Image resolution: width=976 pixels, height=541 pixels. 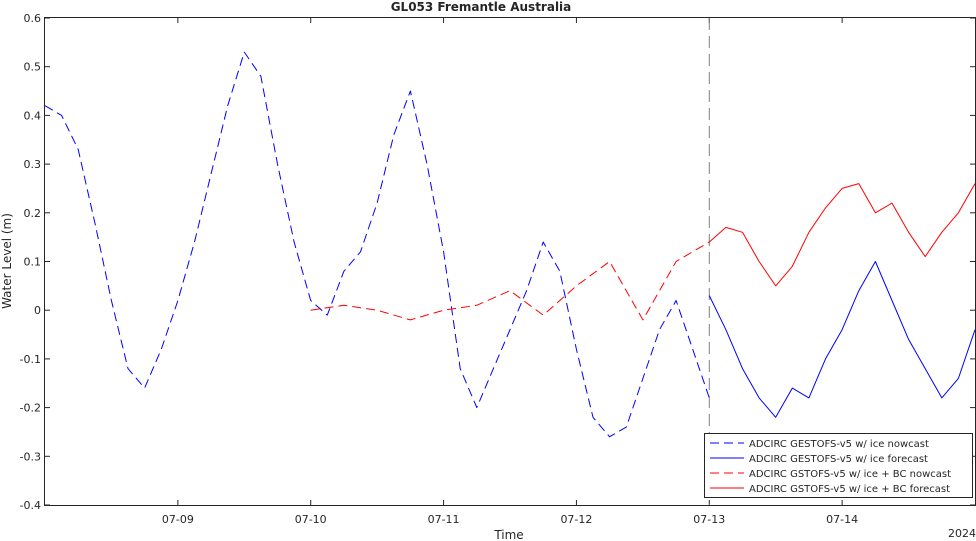 I want to click on legend-label: ADCIRC GESTOFS-v5 w/ ice nowcast, so click(x=839, y=444).